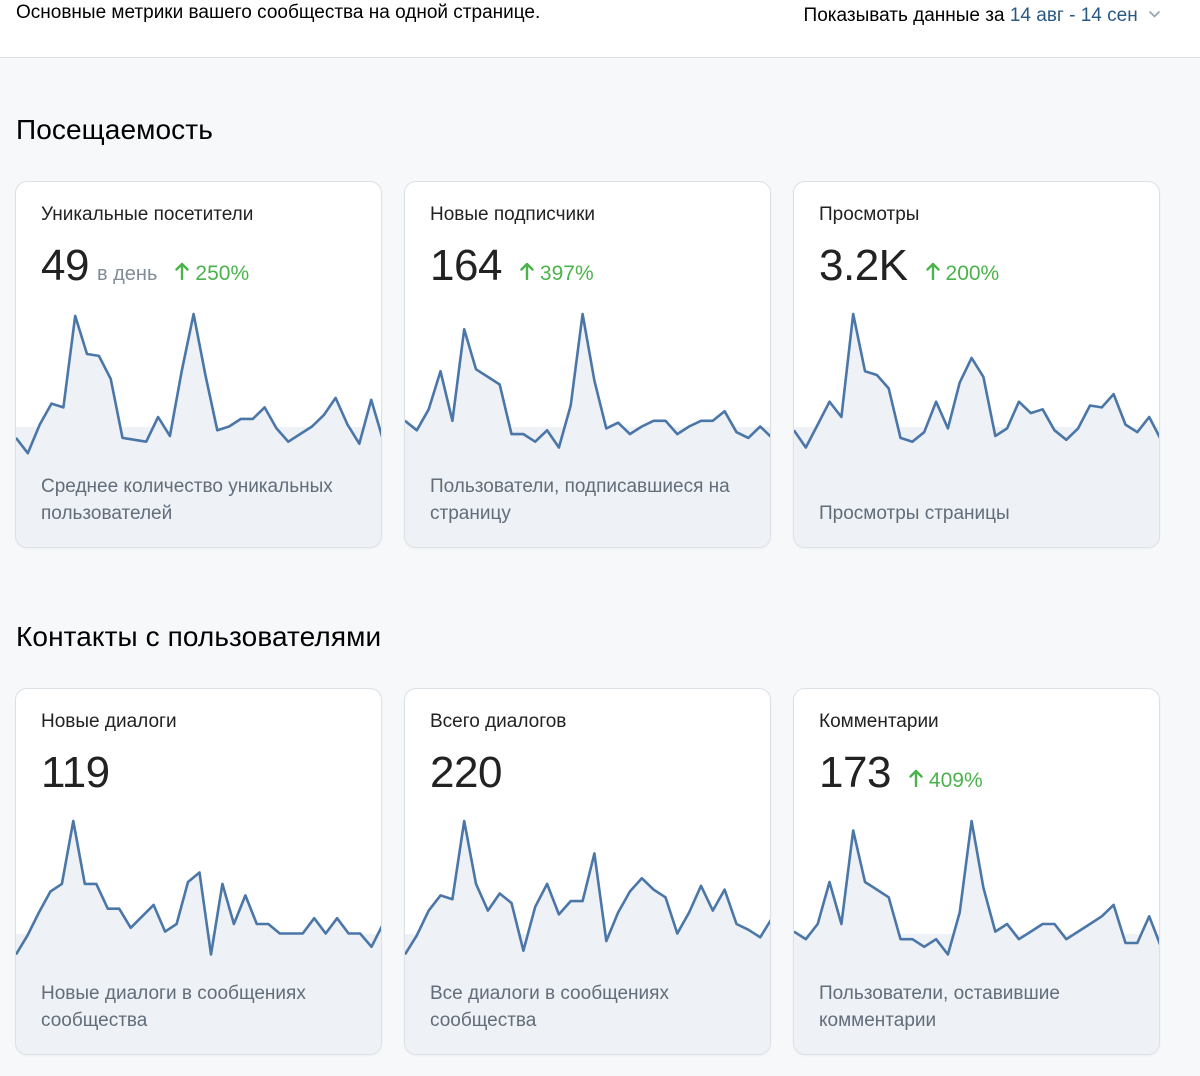  Describe the element at coordinates (199, 636) in the screenshot. I see `section-title-contacts: Контакты с пользователями` at that location.